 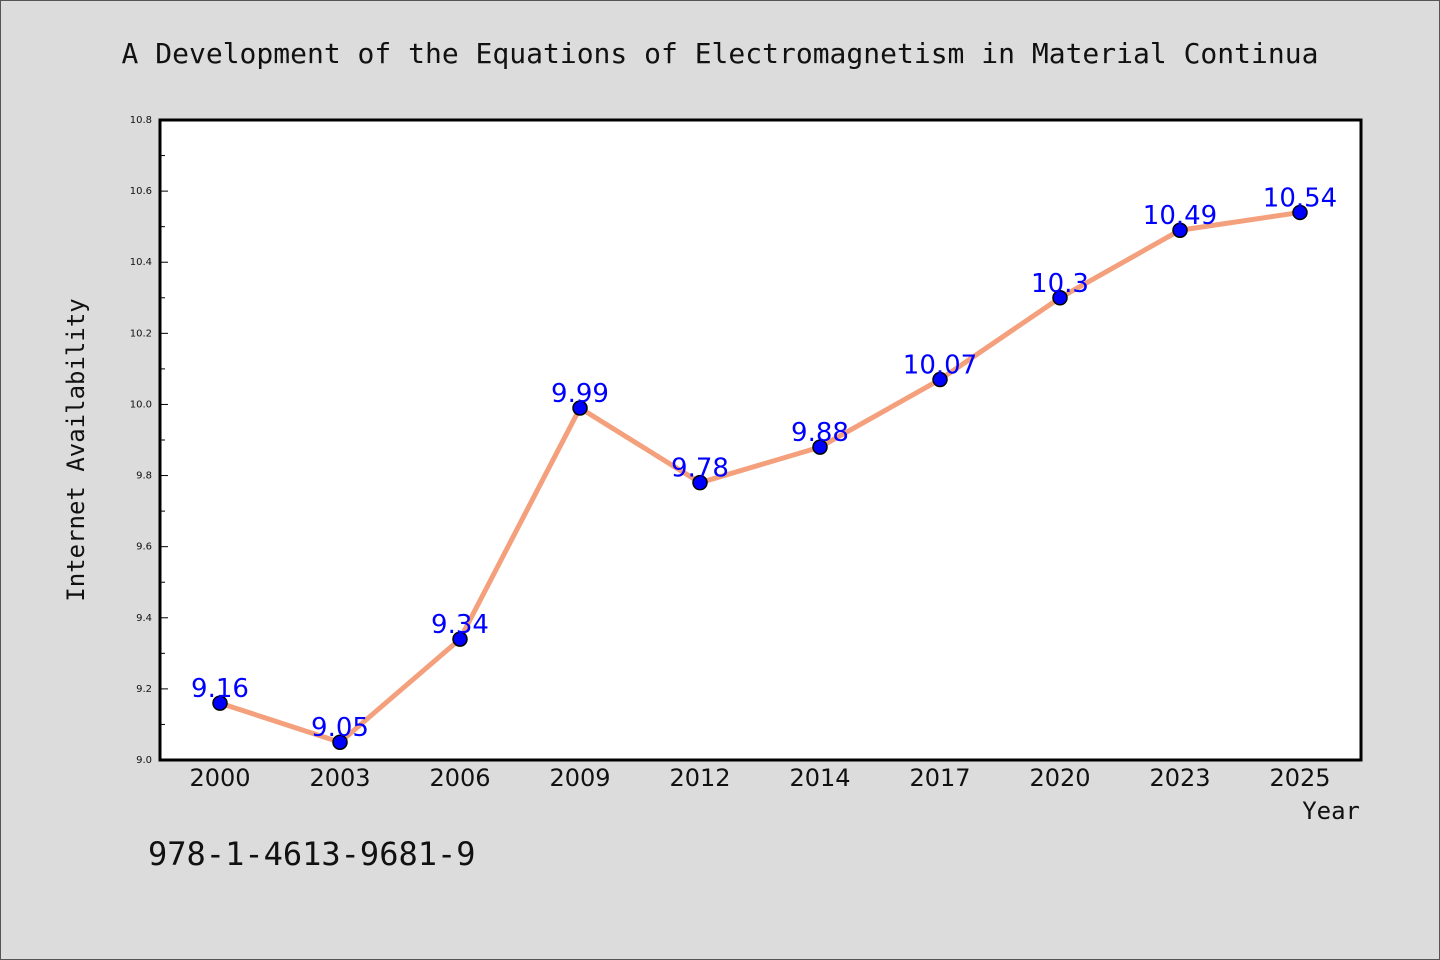 I want to click on y-tick-label: 10.6, so click(x=141, y=191).